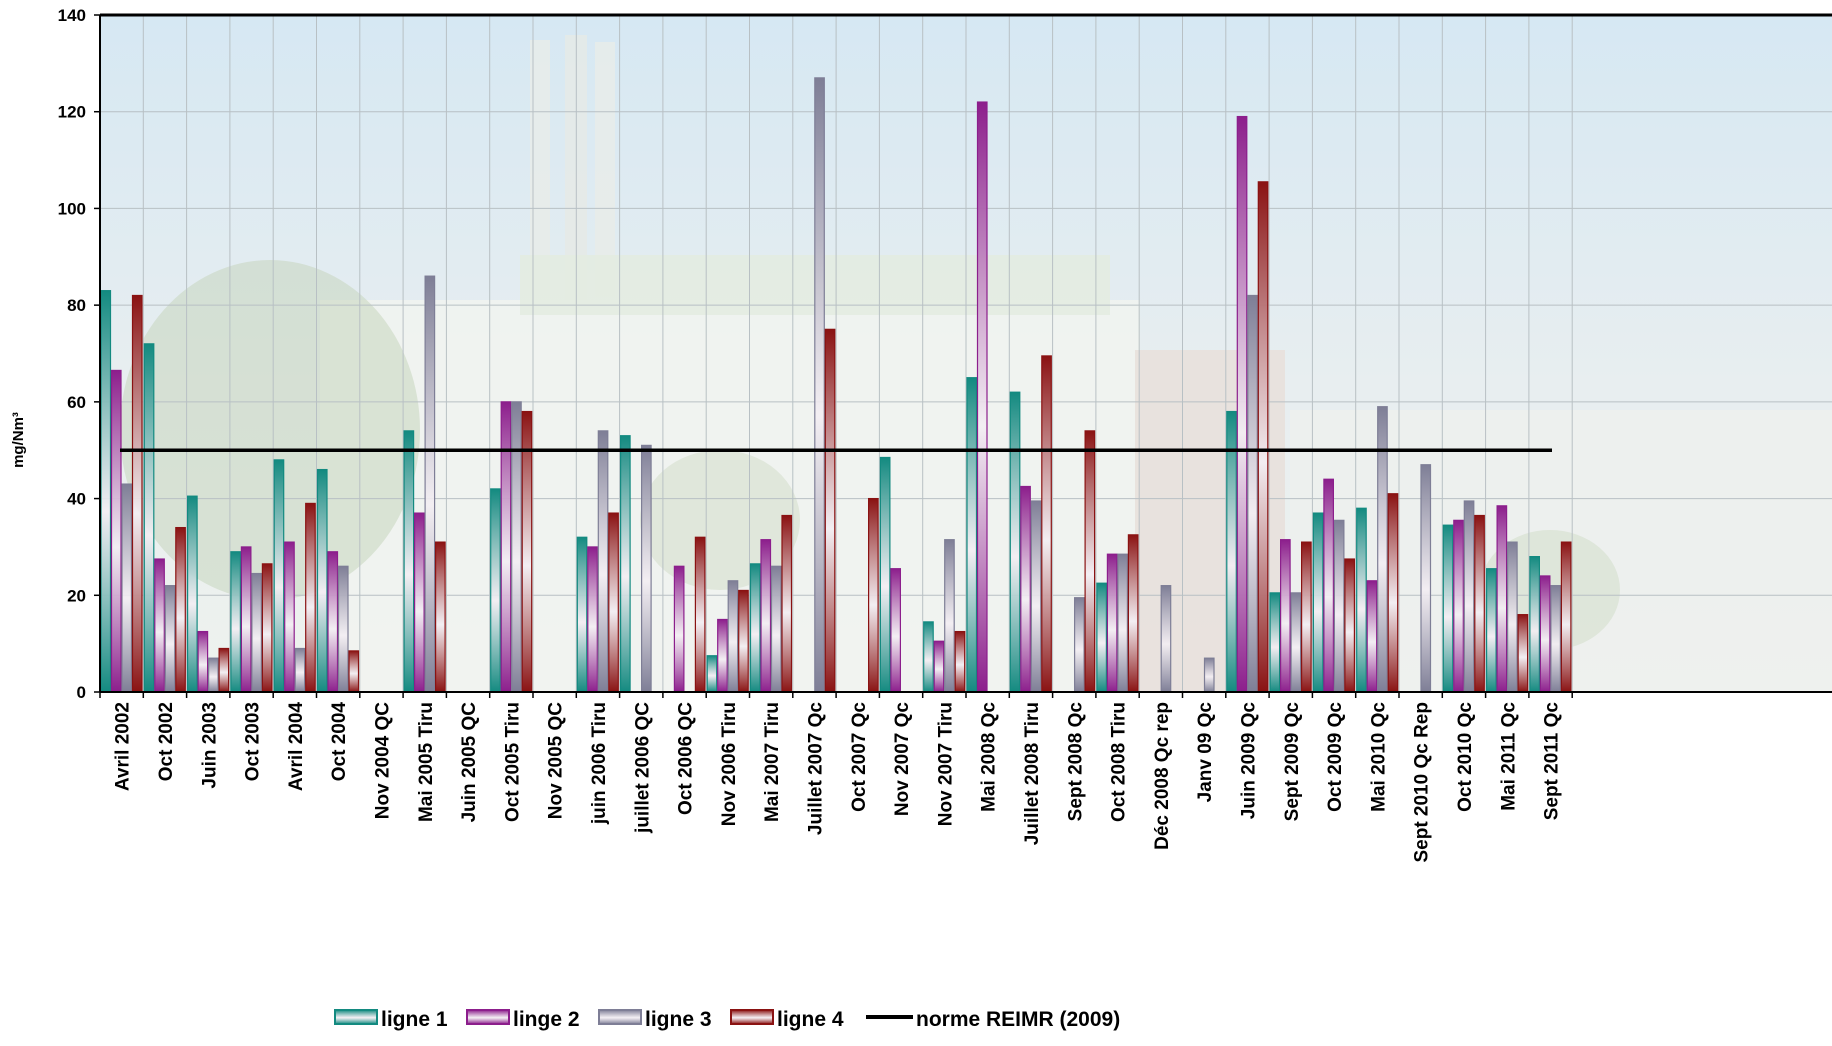  What do you see at coordinates (815, 769) in the screenshot?
I see `x-tick-label: Juillet 2007 Qc` at bounding box center [815, 769].